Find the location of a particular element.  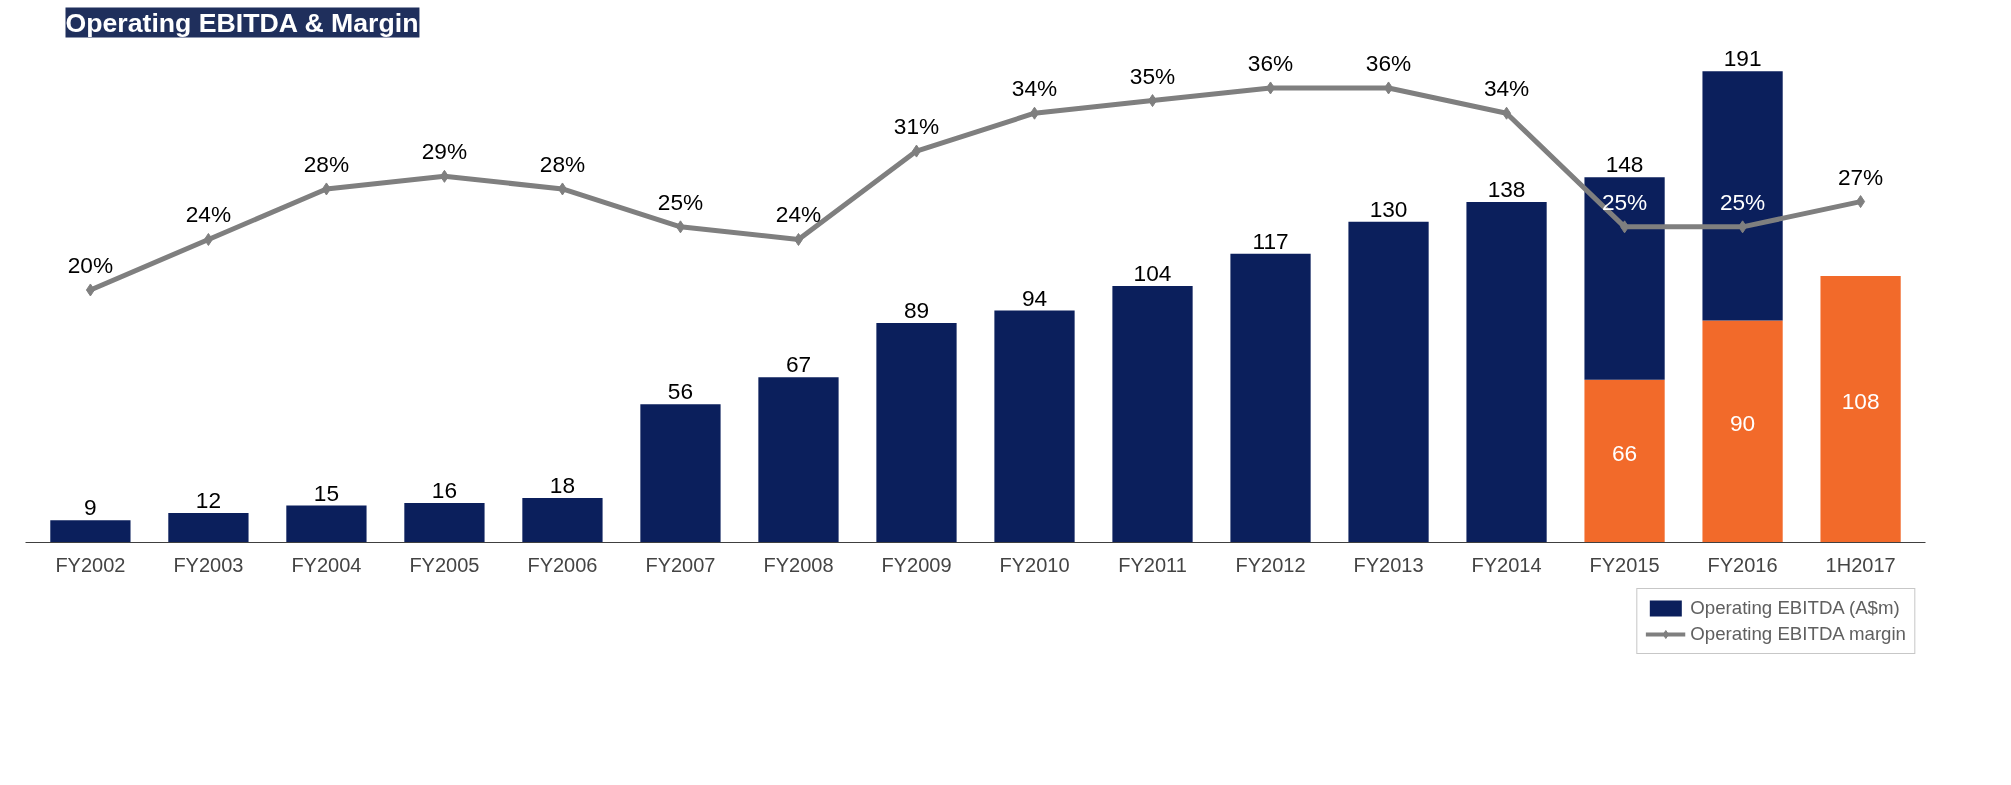

x-tick-label: FY2004 is located at coordinates (326, 564).